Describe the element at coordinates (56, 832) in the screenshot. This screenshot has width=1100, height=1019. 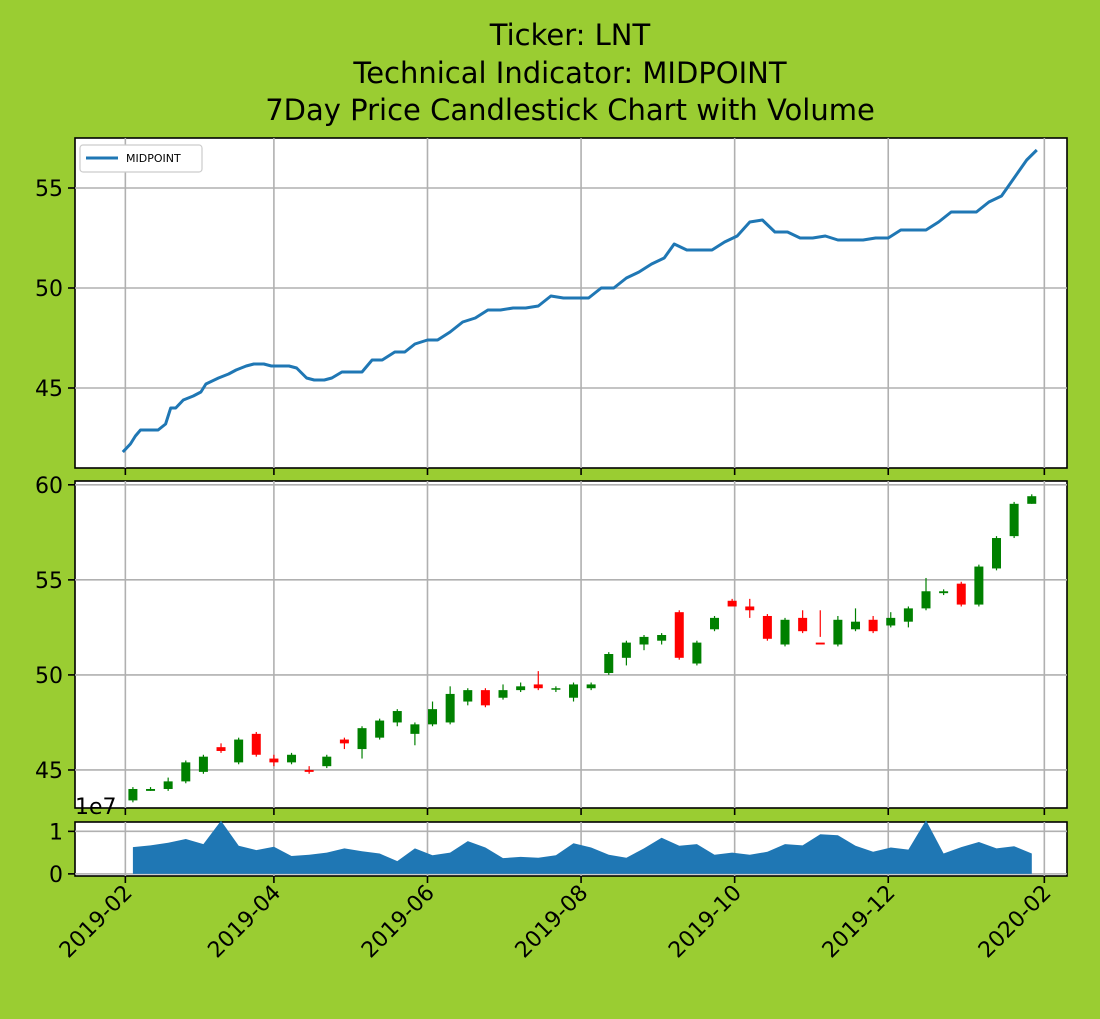
I see `volume-ytick-label-1: 1` at that location.